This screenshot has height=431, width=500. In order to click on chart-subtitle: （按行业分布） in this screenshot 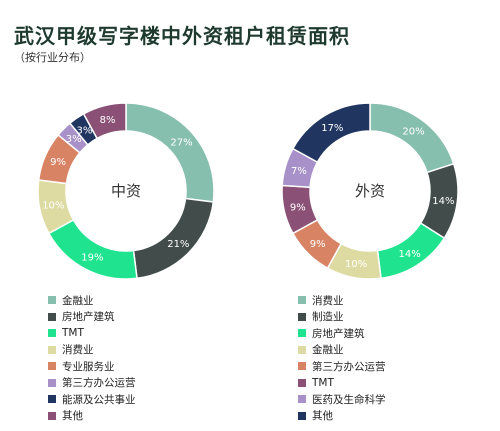, I will do `click(52, 57)`.